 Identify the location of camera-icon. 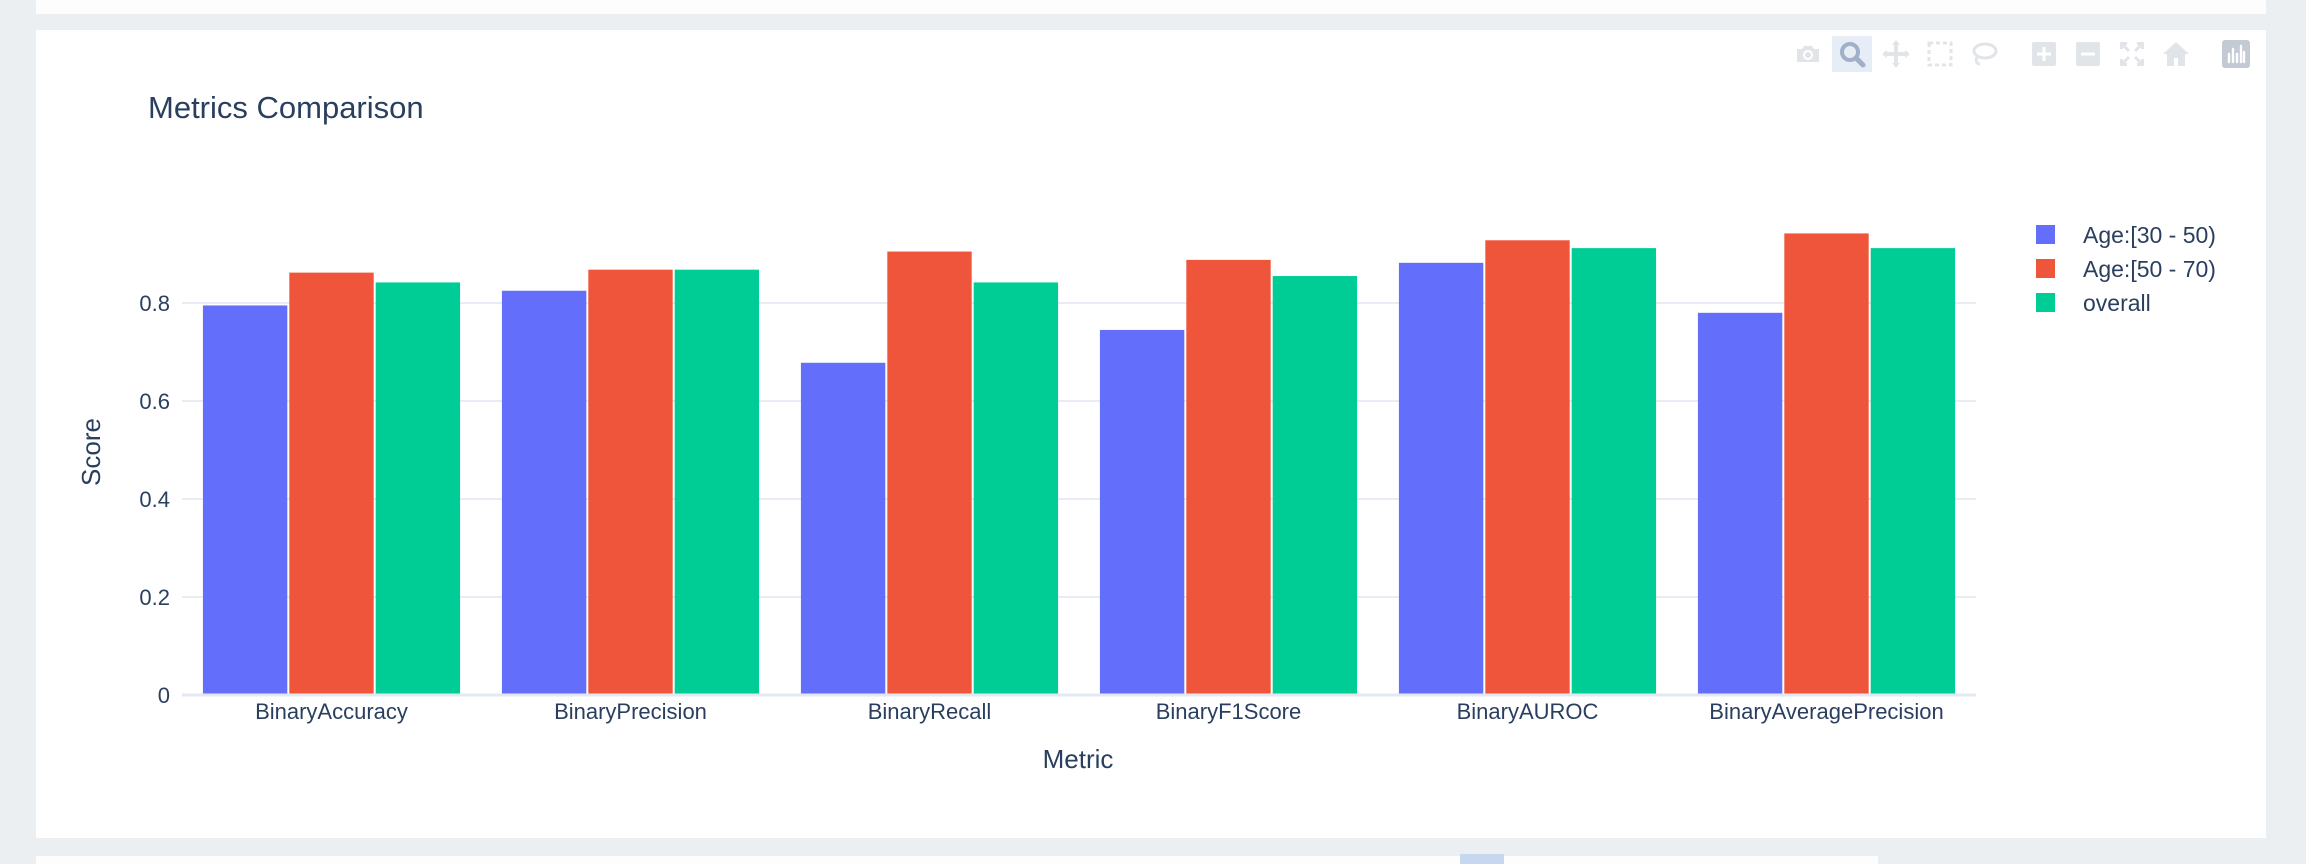
(1808, 54).